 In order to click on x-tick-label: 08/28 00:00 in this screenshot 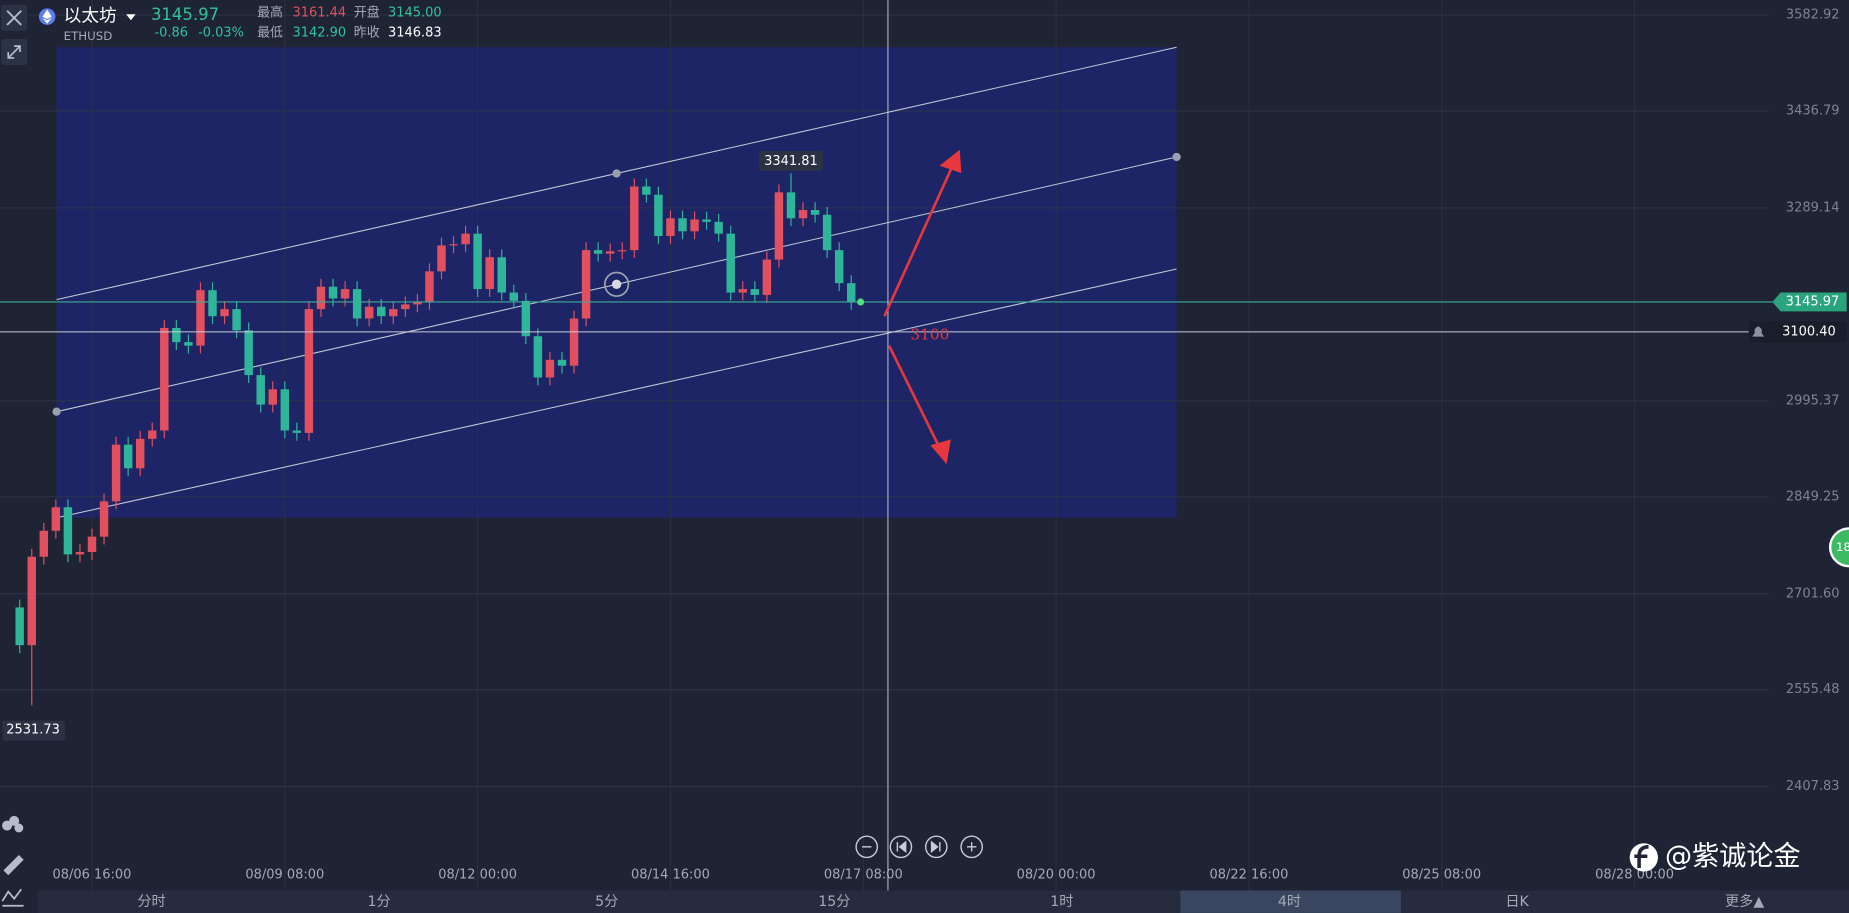, I will do `click(1634, 875)`.